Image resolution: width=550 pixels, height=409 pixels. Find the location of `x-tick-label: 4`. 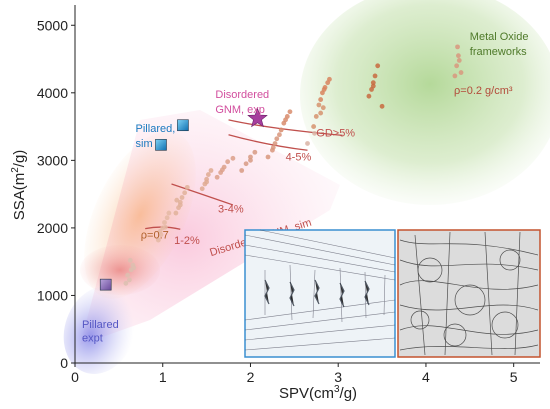

x-tick-label: 4 is located at coordinates (426, 377).